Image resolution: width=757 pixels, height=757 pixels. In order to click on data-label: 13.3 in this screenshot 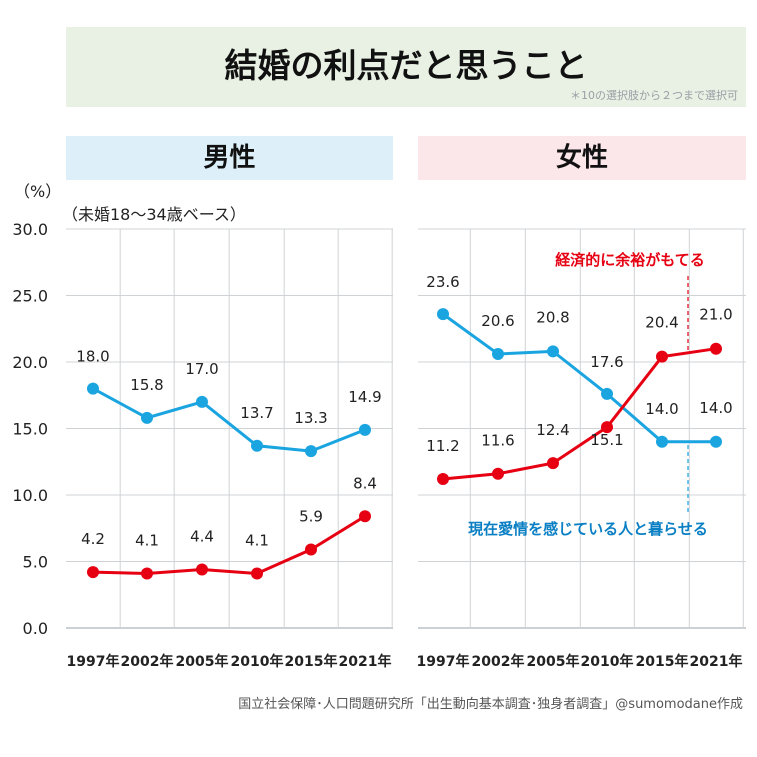, I will do `click(310, 418)`.